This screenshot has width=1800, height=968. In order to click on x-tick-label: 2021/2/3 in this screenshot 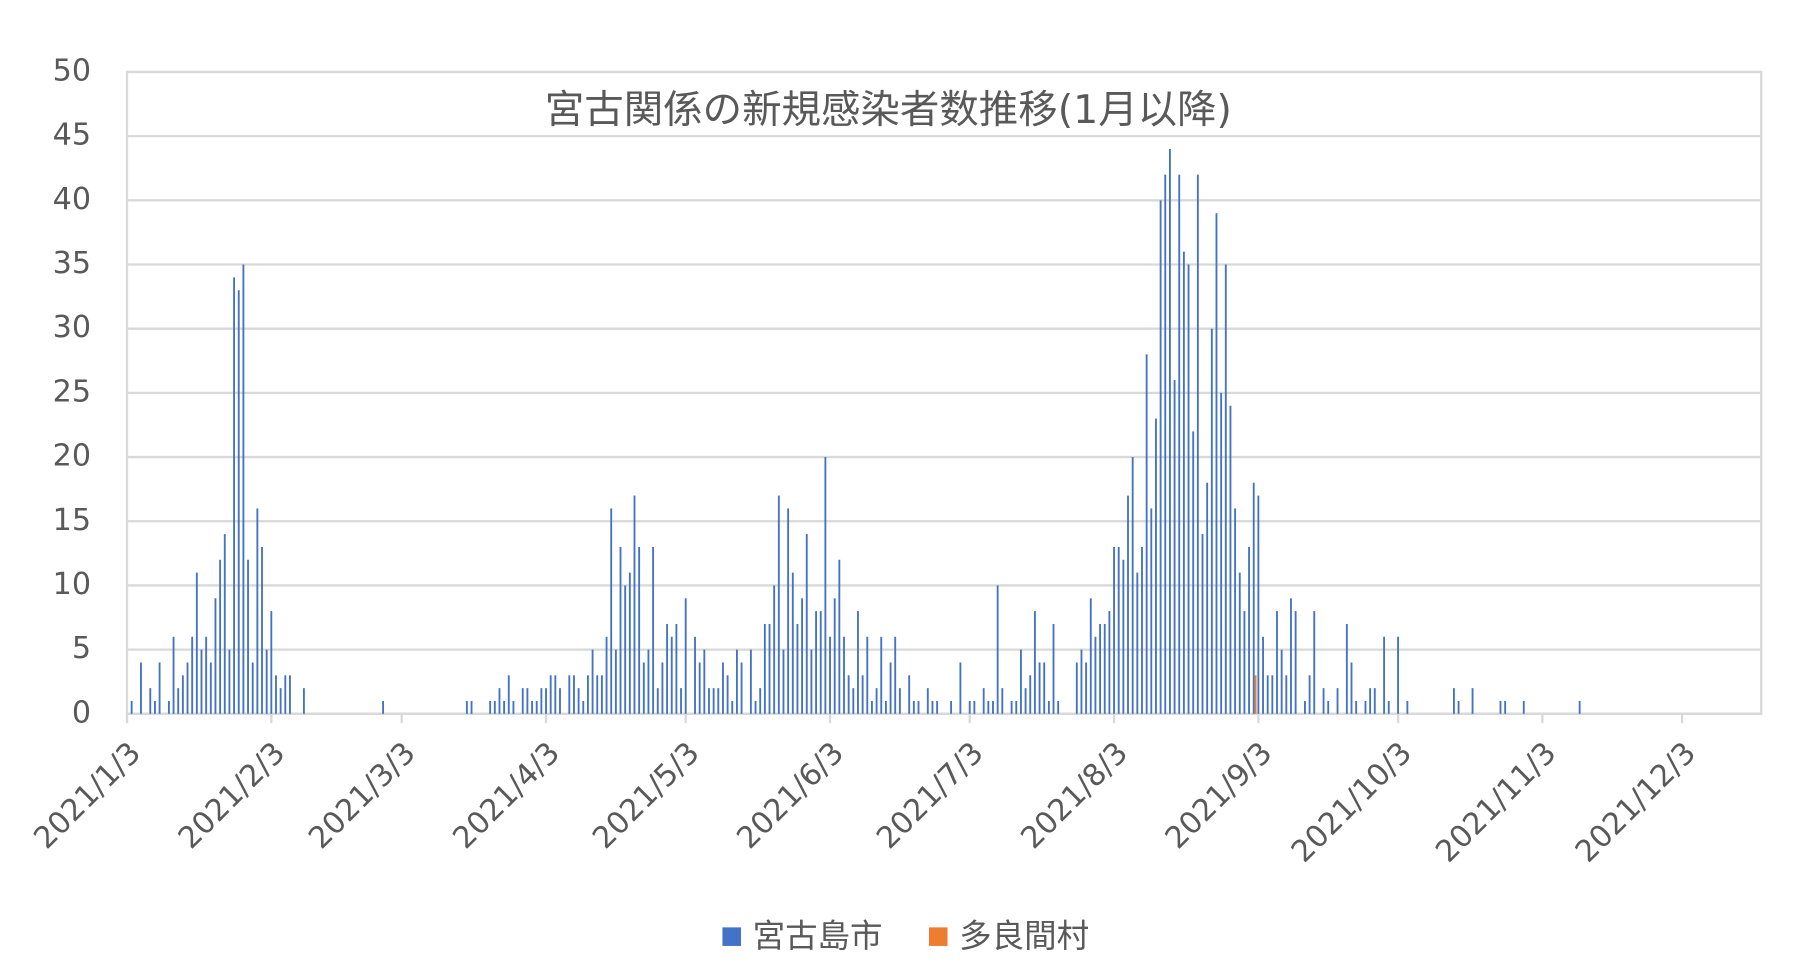, I will do `click(232, 796)`.